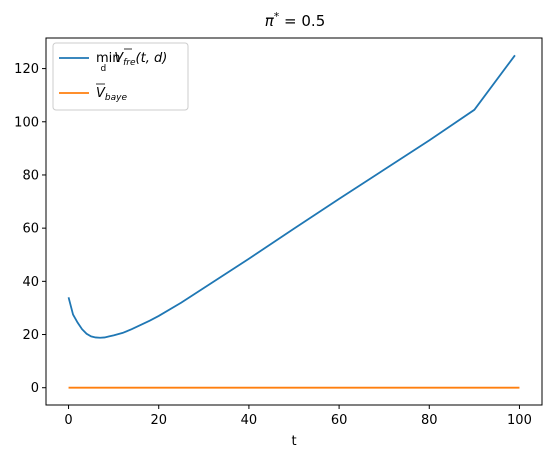 Image resolution: width=552 pixels, height=458 pixels. I want to click on y-tick-label: 60, so click(30, 229).